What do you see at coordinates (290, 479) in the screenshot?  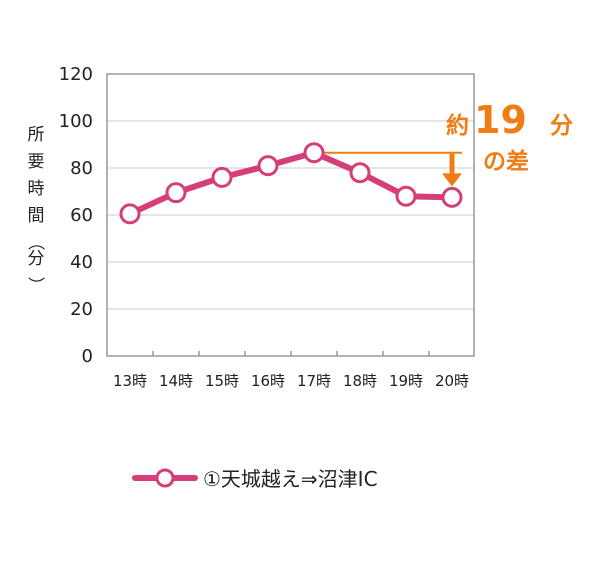 I see `legend-label: ①天城越え⇒沼津IC` at bounding box center [290, 479].